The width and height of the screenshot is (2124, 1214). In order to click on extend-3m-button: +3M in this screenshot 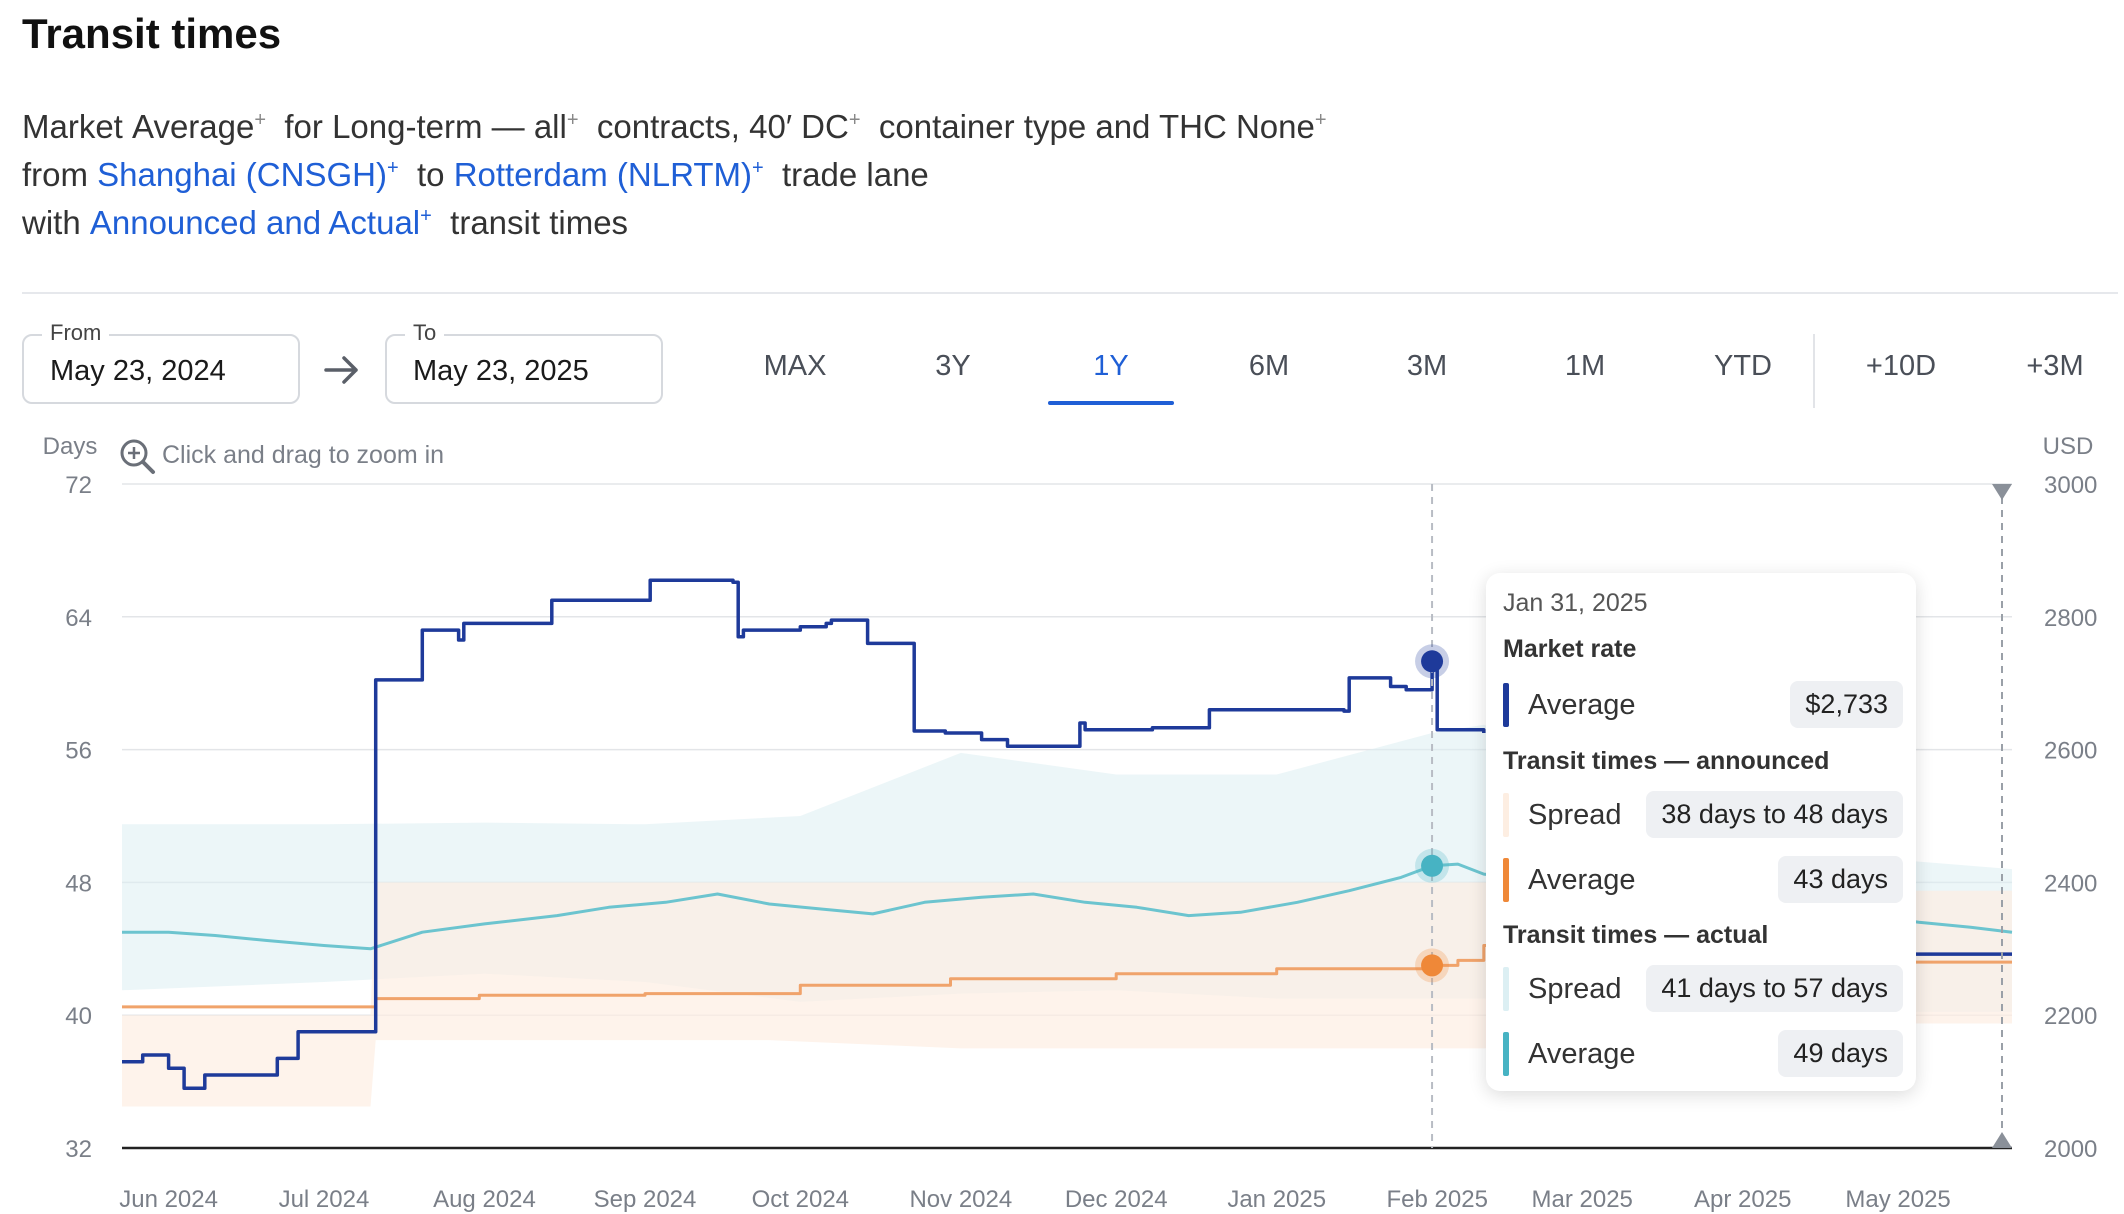, I will do `click(2055, 366)`.